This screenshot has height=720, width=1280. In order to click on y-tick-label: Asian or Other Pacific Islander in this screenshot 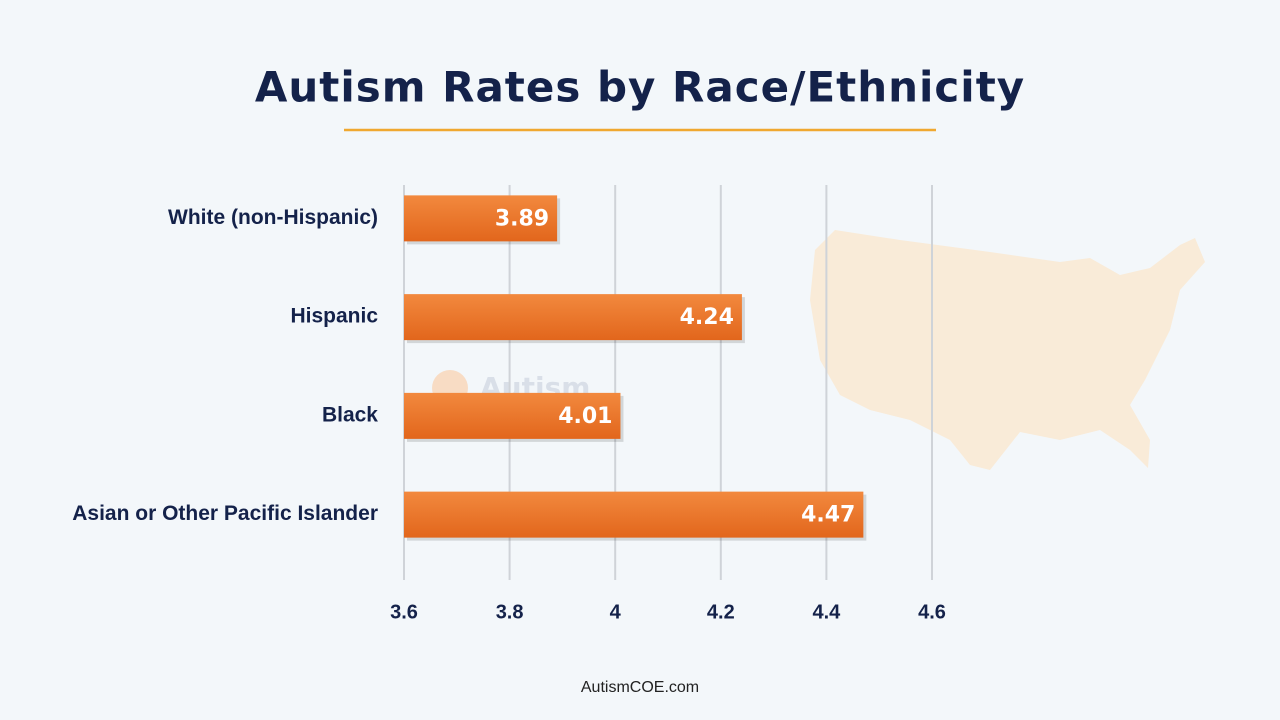, I will do `click(225, 513)`.